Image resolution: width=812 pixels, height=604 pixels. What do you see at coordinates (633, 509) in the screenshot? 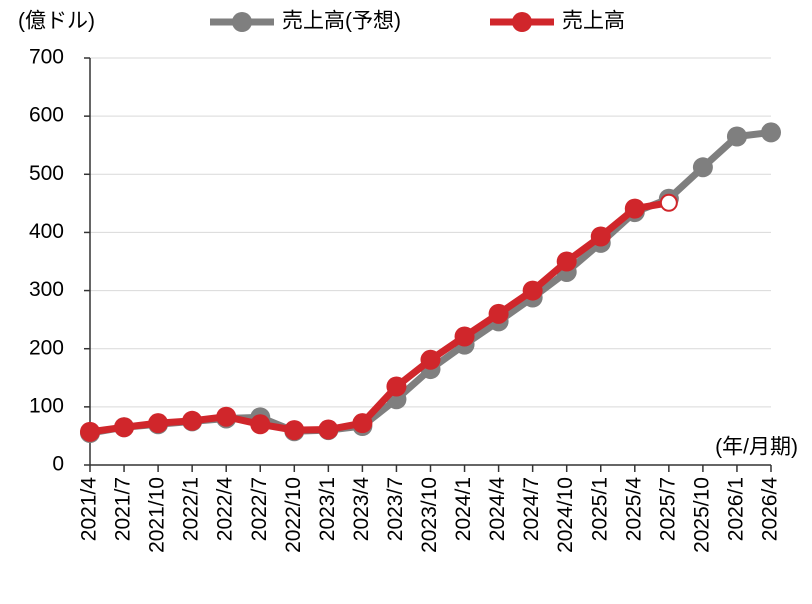
I see `x-tick-label: 2025/4` at bounding box center [633, 509].